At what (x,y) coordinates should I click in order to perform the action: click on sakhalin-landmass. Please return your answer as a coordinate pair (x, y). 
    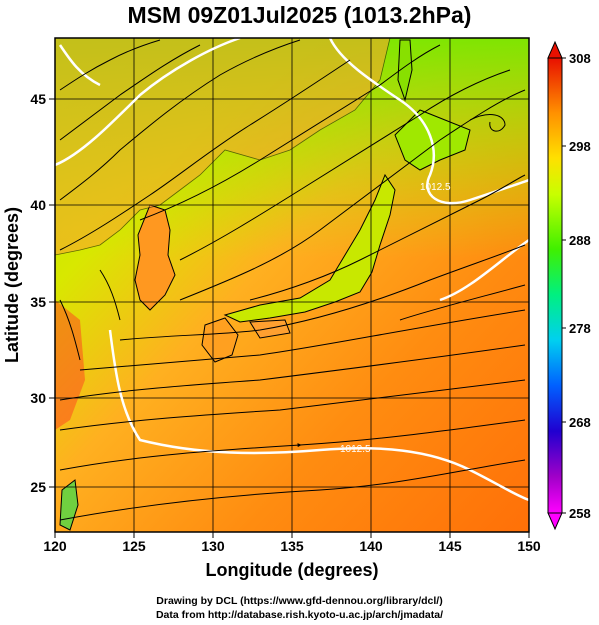
    Looking at the image, I should click on (405, 70).